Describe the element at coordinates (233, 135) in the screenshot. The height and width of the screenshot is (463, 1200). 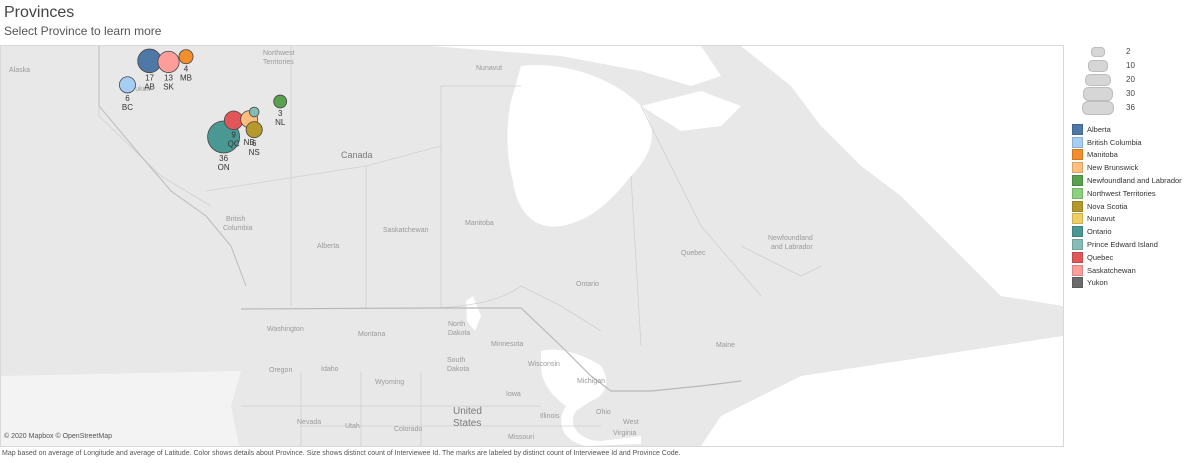
I see `marker-count-label: 9` at that location.